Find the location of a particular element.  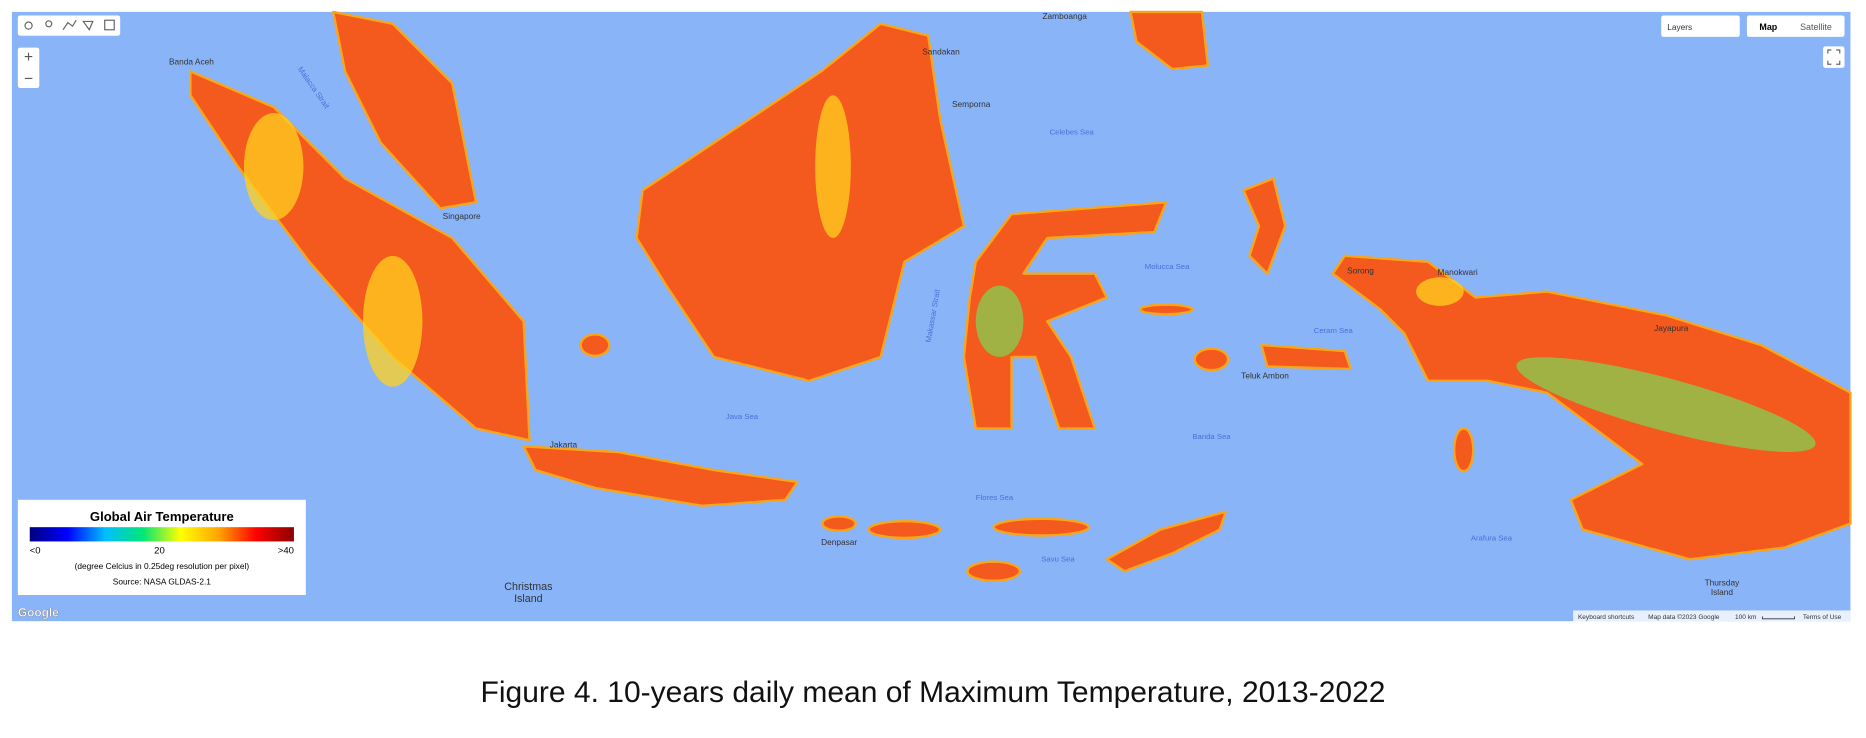

water-label: Ceram Sea is located at coordinates (1334, 330).